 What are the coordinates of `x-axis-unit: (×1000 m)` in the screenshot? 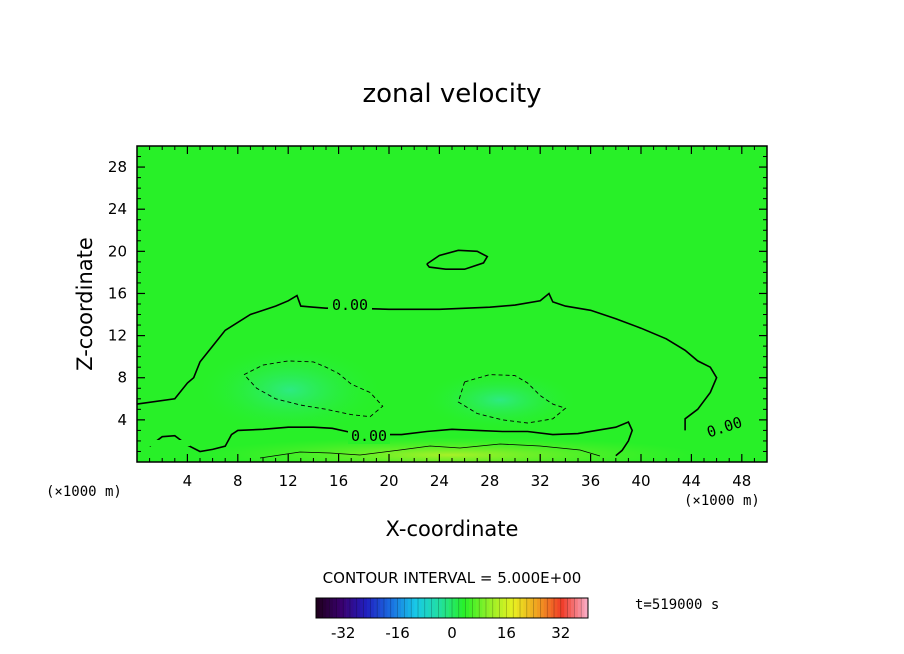 It's located at (722, 501).